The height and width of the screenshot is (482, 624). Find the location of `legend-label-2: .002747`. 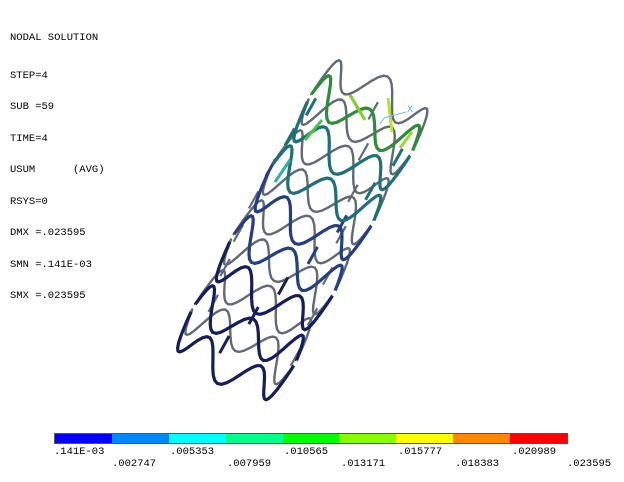

legend-label-2: .002747 is located at coordinates (134, 464).